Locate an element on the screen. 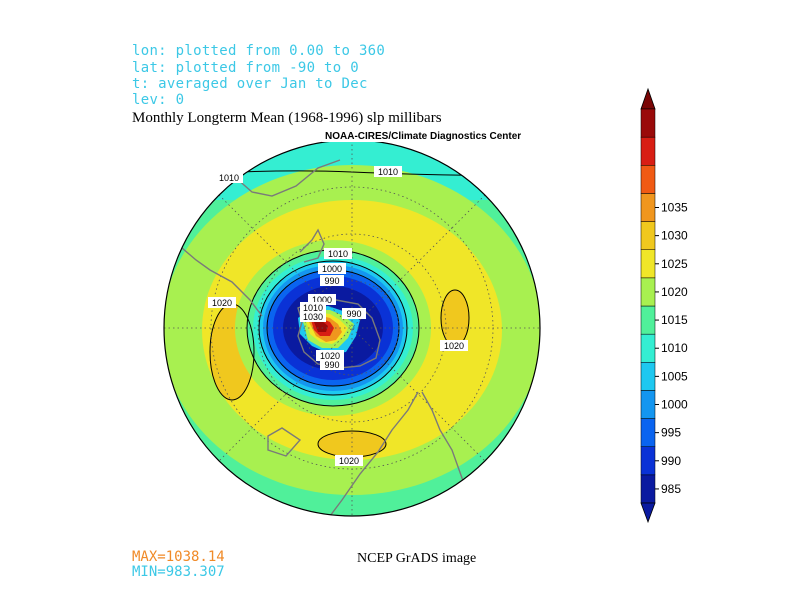 The image size is (792, 612). colorbar-tick-label: 985 is located at coordinates (671, 489).